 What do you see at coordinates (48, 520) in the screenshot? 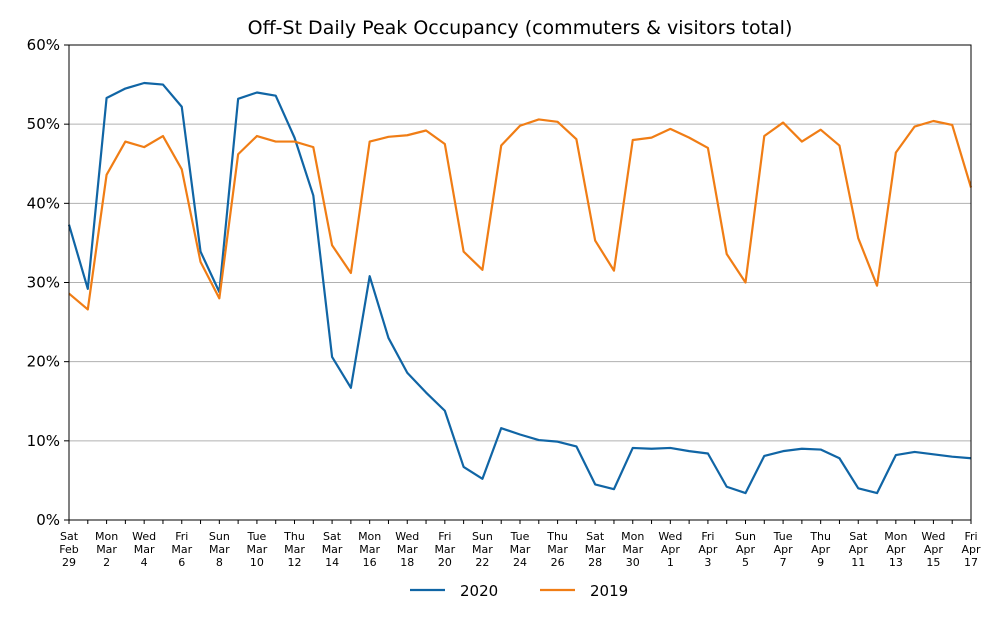
I see `y-tick-label: 0%` at bounding box center [48, 520].